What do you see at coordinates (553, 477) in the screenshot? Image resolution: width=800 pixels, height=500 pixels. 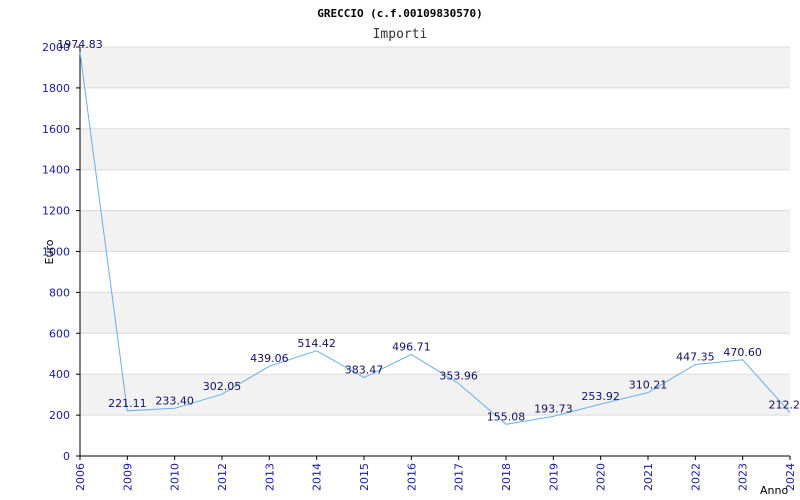 I see `x-tick-label: 2019` at bounding box center [553, 477].